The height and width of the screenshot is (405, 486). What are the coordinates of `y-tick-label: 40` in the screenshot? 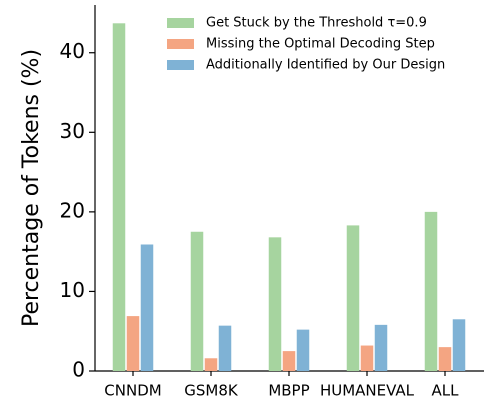 It's located at (72, 51).